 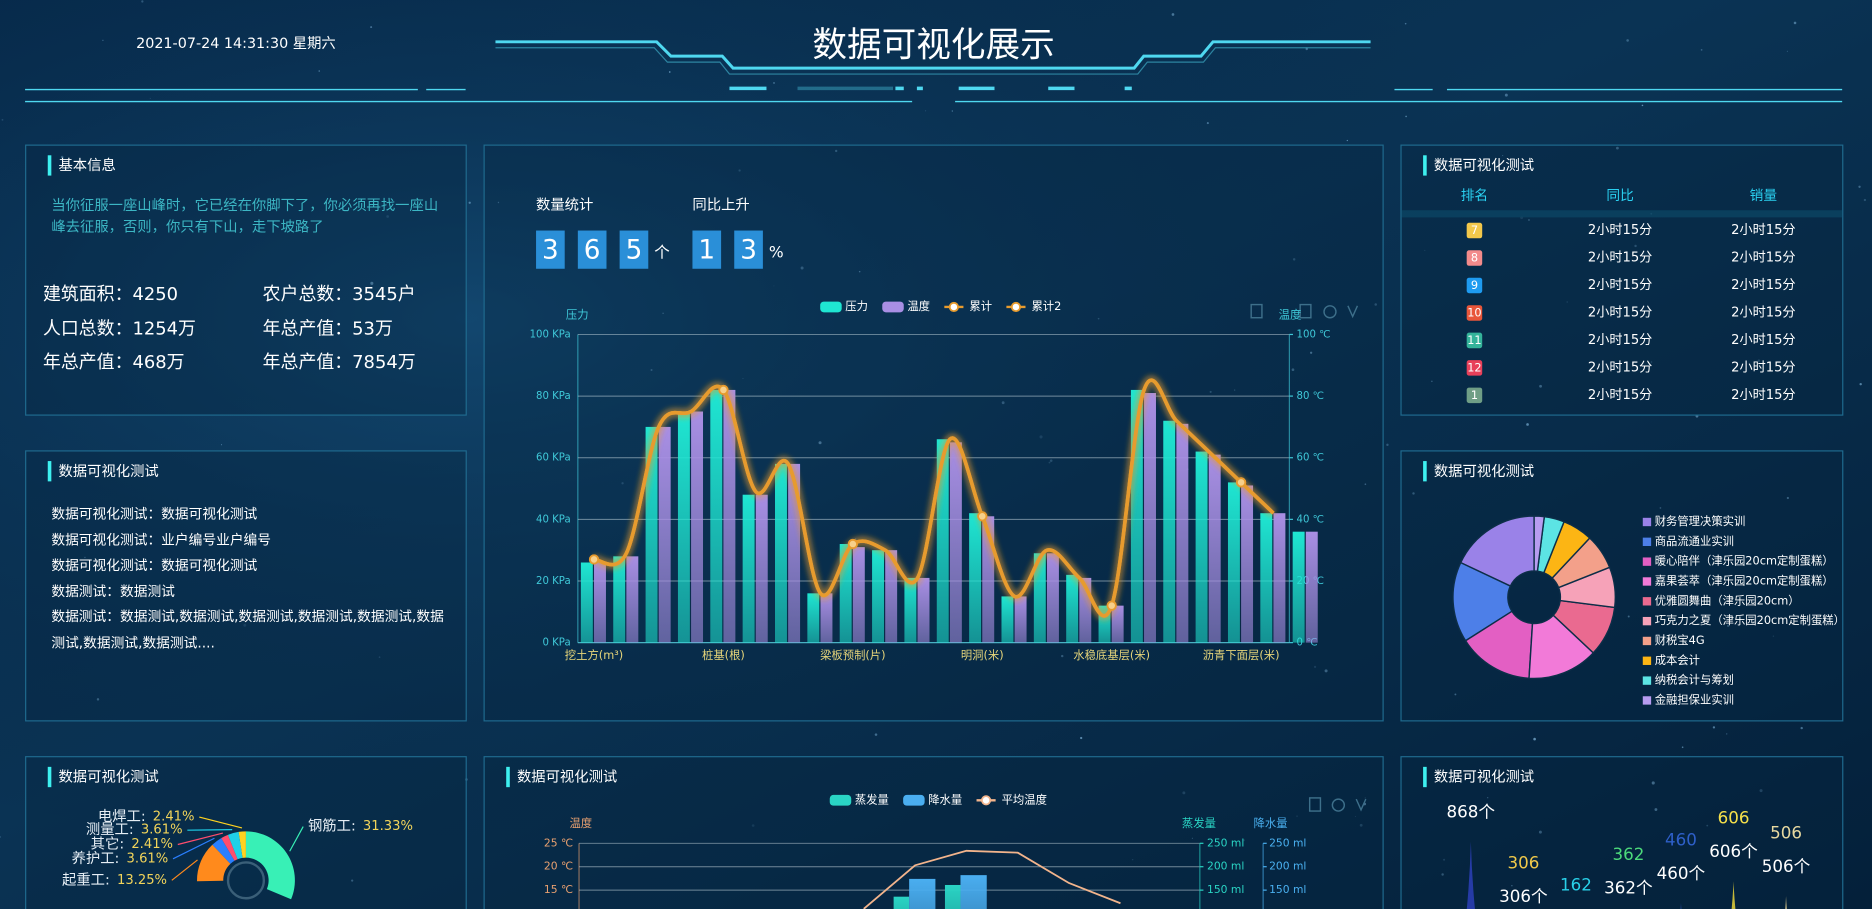 What do you see at coordinates (1471, 811) in the screenshot?
I see `spike-label: 868个` at bounding box center [1471, 811].